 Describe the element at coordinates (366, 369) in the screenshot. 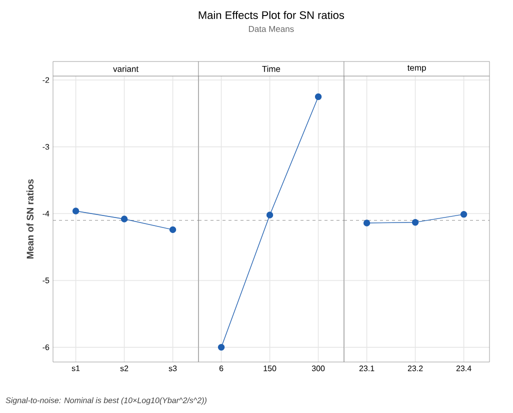

I see `x-tick-label: 23.1` at that location.